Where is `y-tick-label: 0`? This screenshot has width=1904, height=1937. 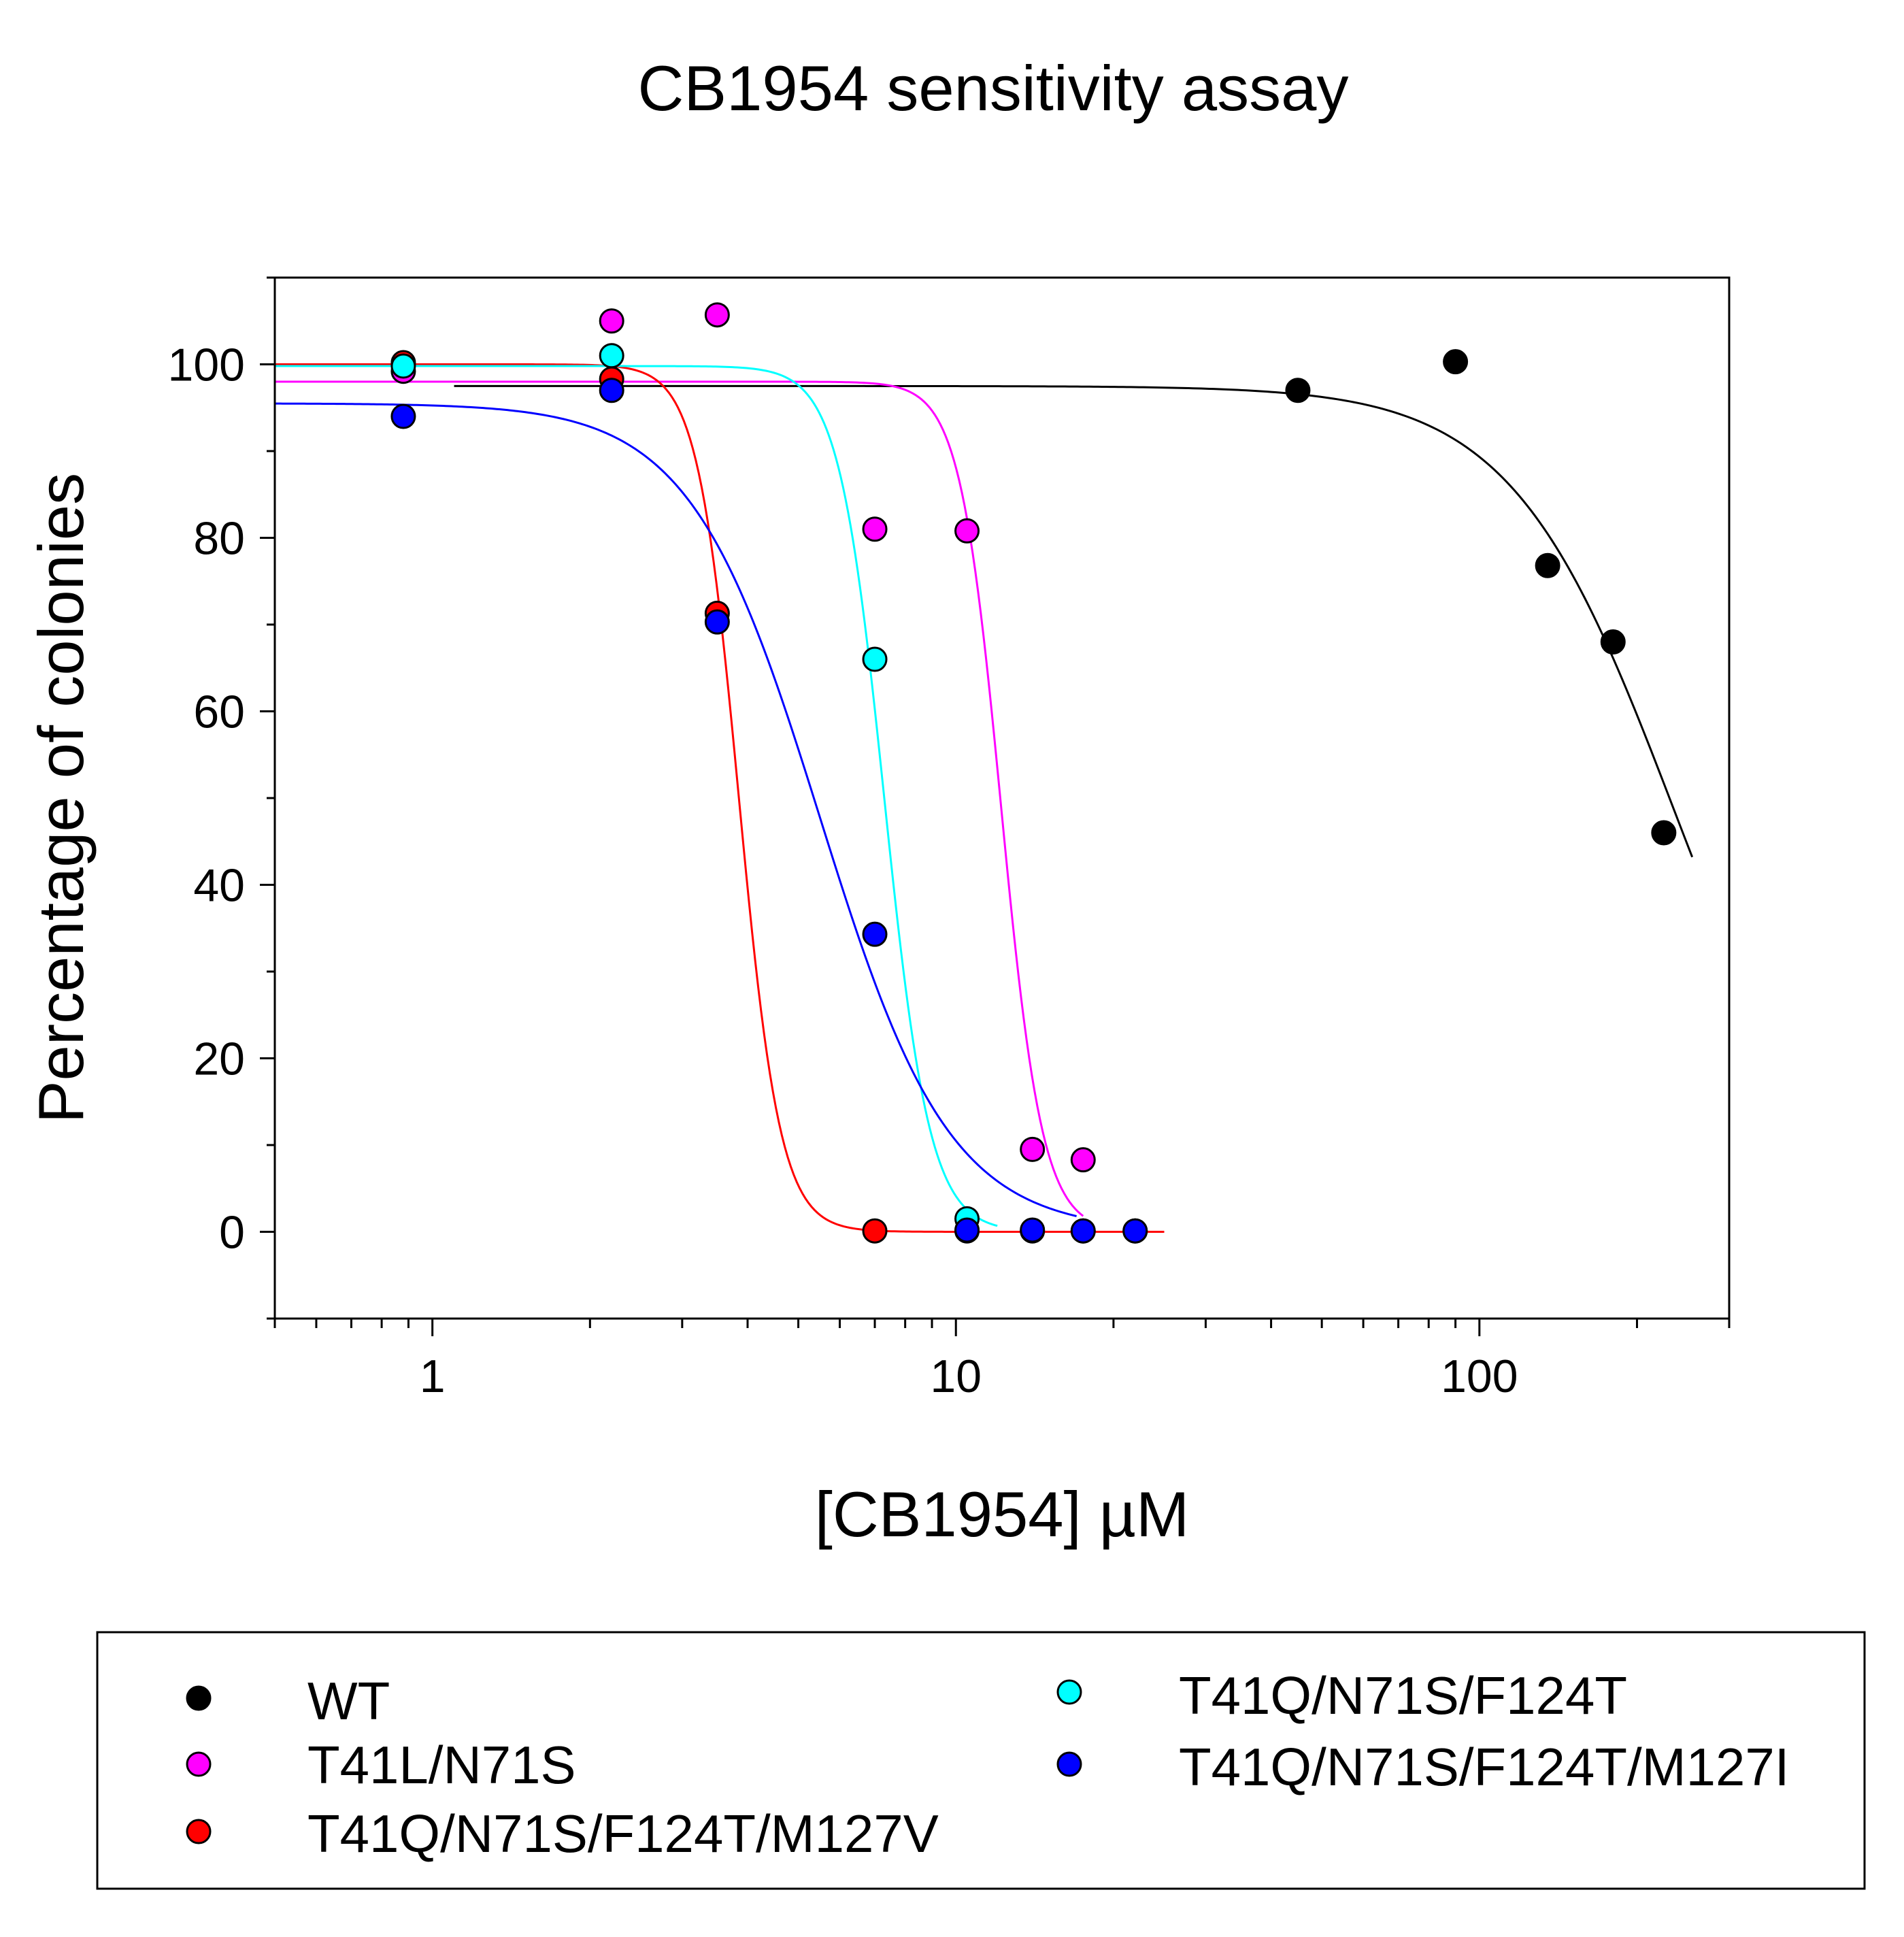 y-tick-label: 0 is located at coordinates (232, 1233).